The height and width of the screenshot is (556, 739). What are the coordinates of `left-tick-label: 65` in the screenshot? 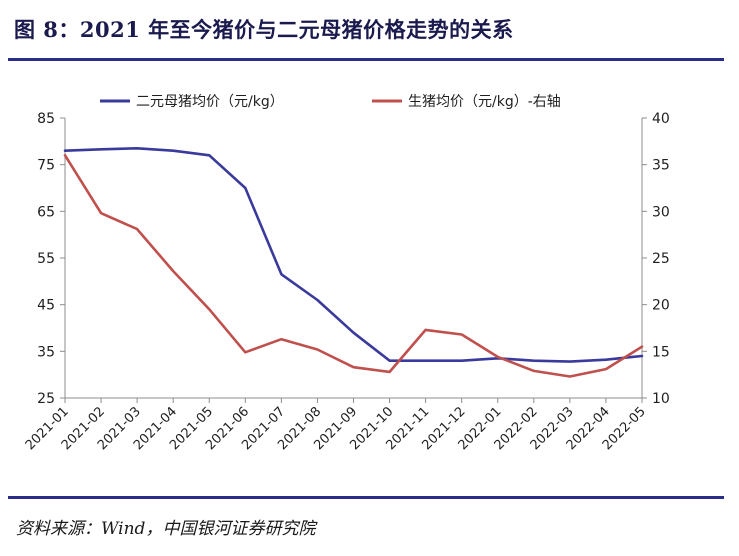 It's located at (46, 212).